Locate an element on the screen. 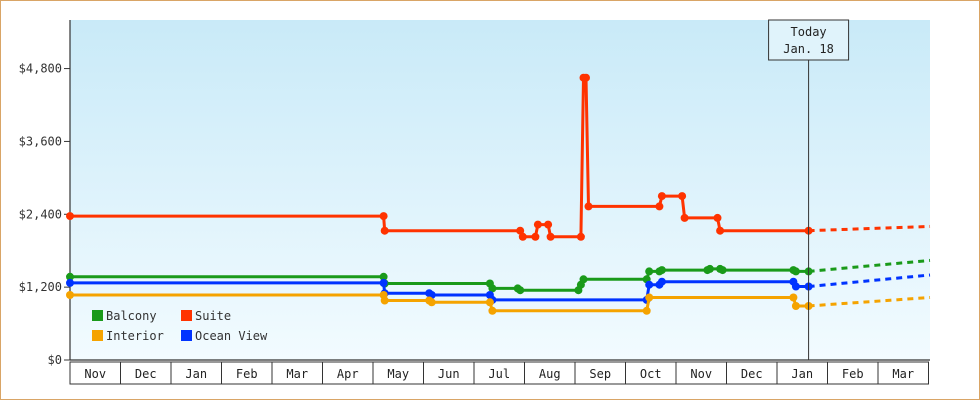 This screenshot has width=980, height=400. y-tick-label: $4,800 is located at coordinates (40, 69).